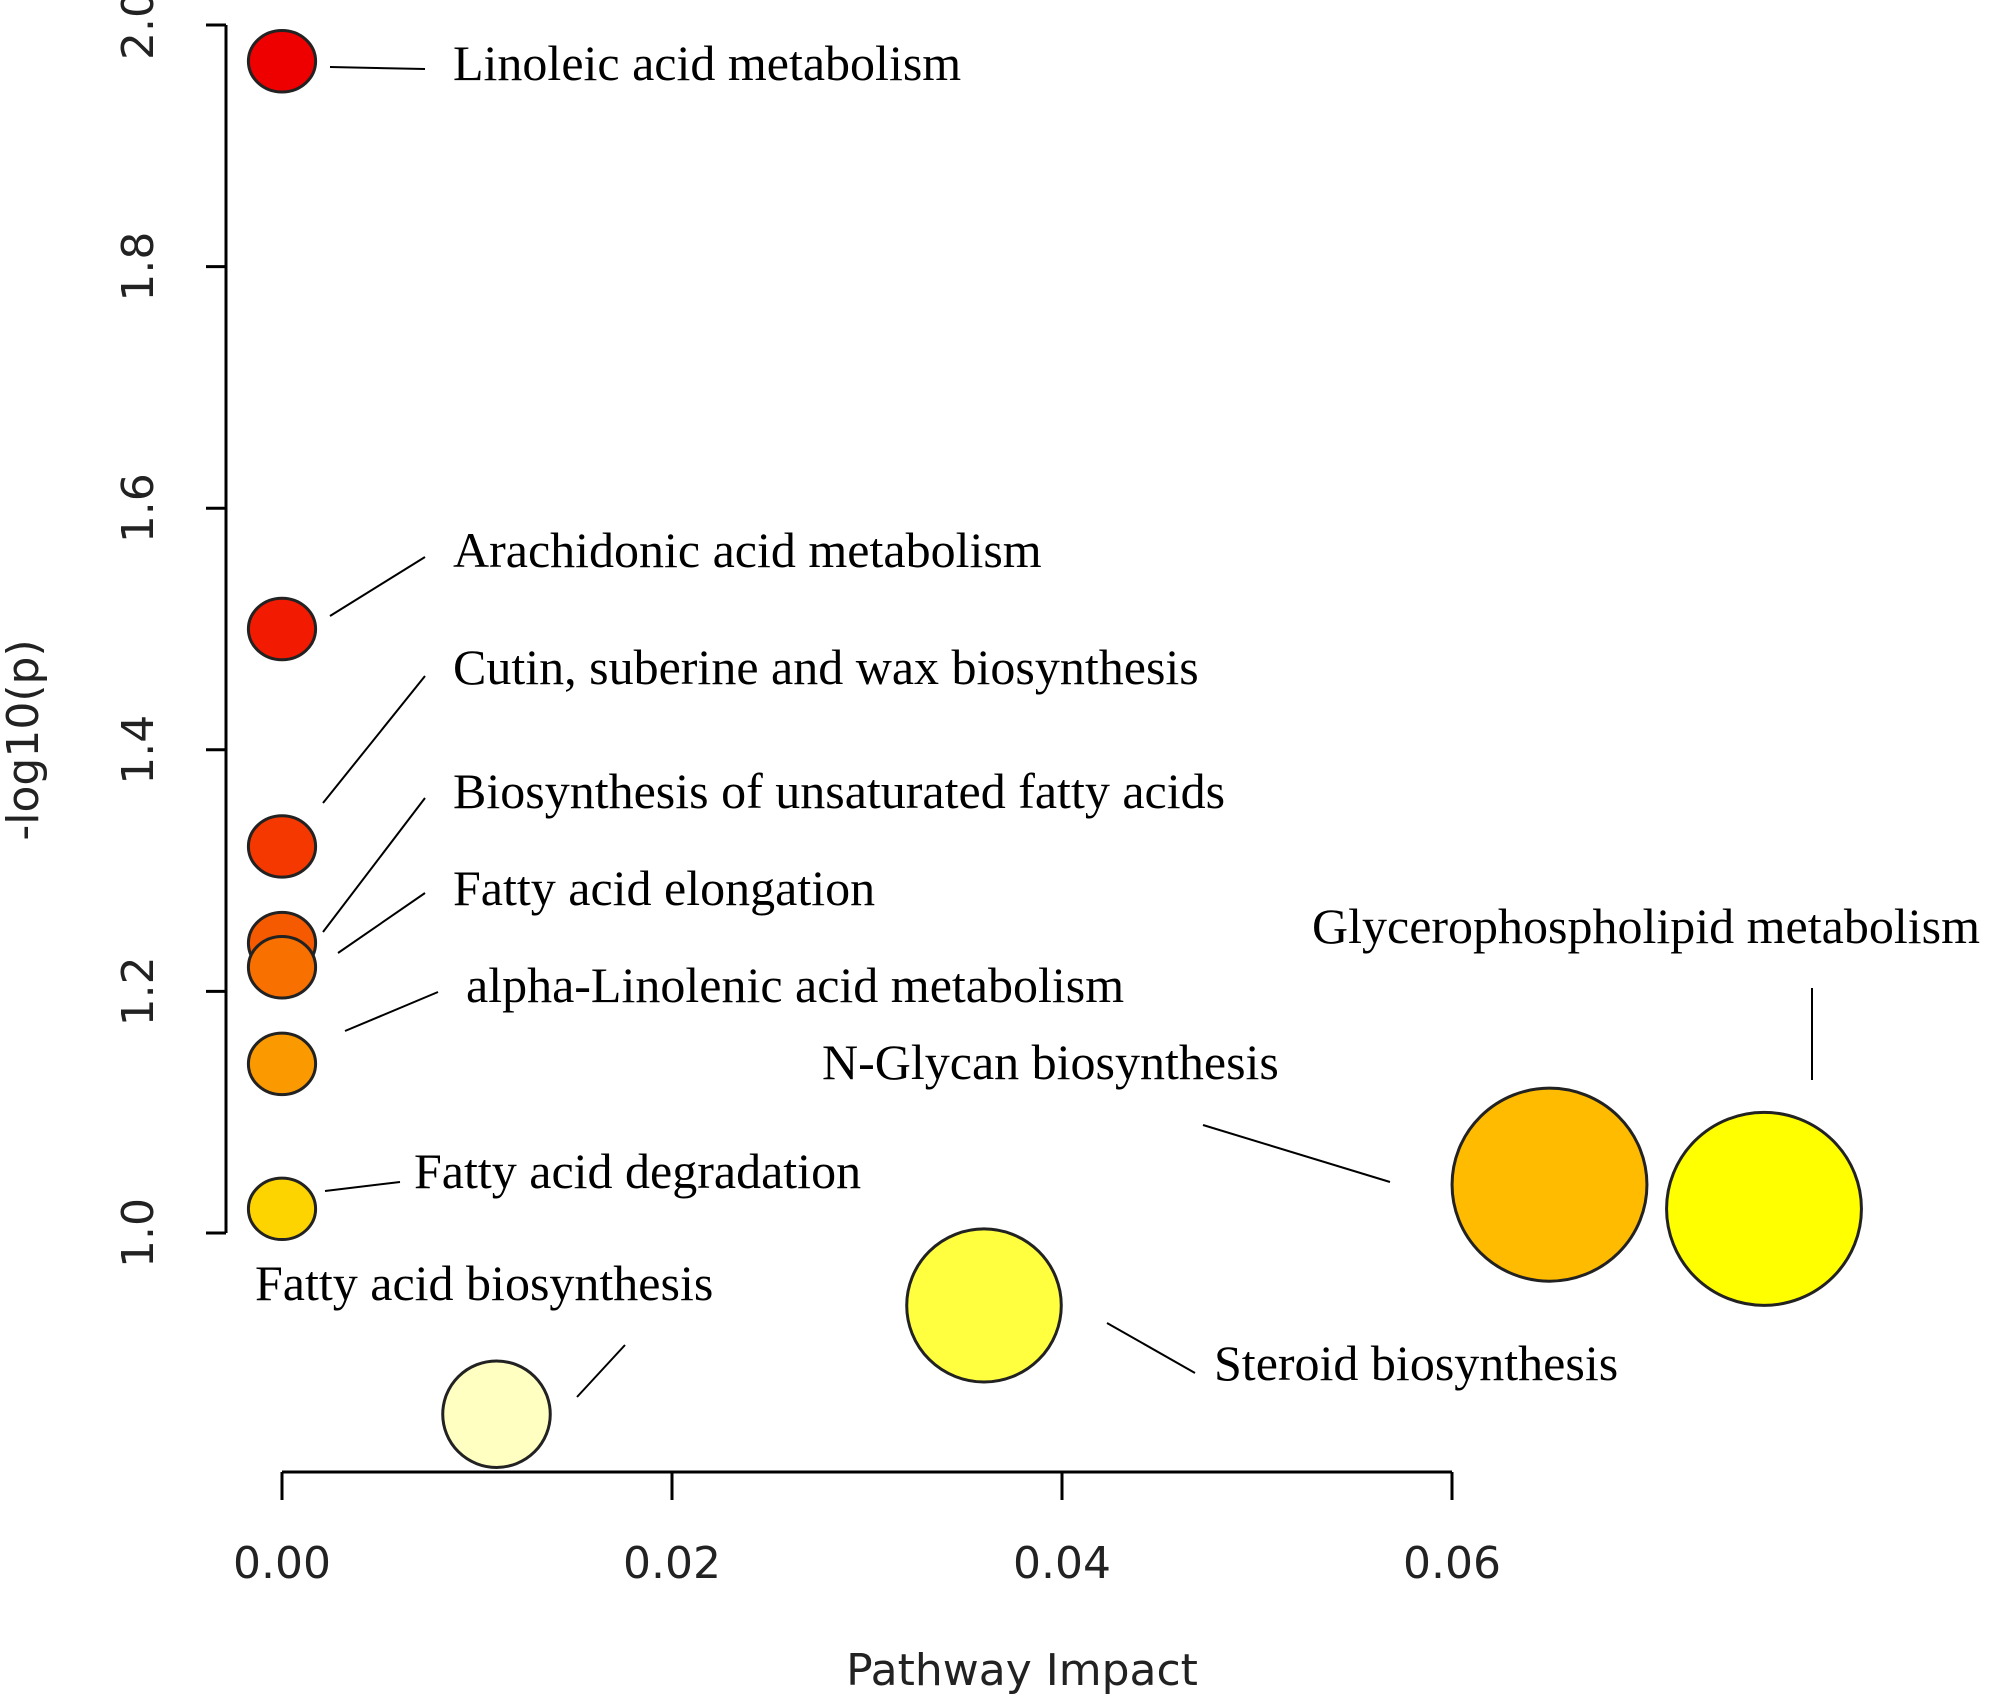 The image size is (2008, 1697). What do you see at coordinates (138, 267) in the screenshot?
I see `y-tick-label: 1.8` at bounding box center [138, 267].